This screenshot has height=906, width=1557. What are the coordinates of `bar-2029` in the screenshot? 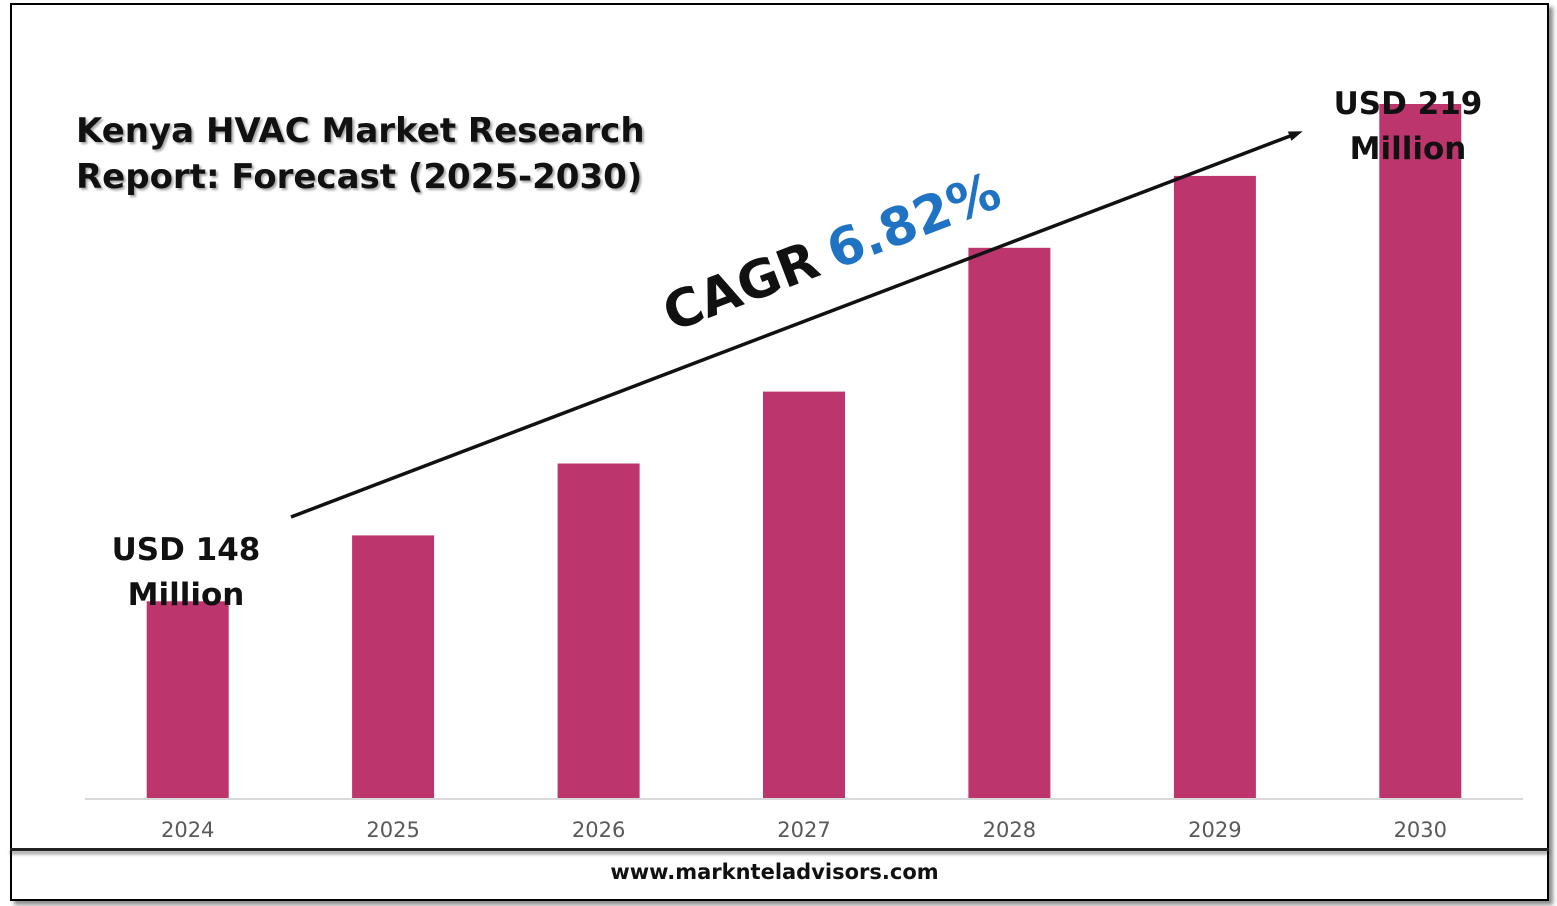 It's located at (1214, 487).